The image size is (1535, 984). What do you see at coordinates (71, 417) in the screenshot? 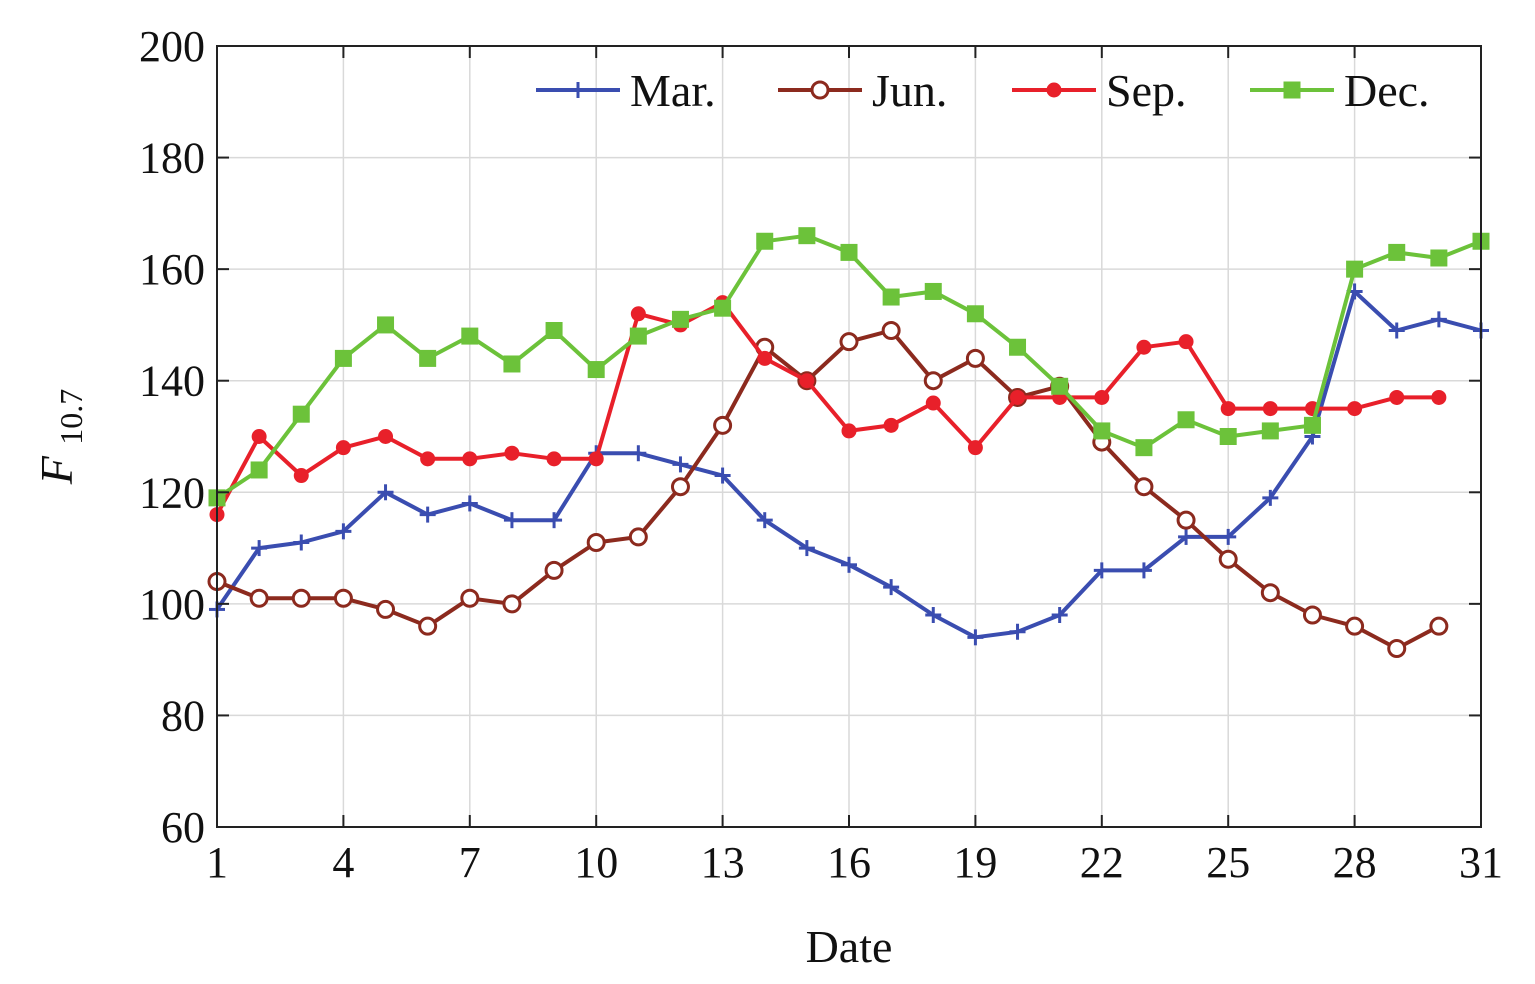
I see `y-axis-label-subscript: 10.7` at bounding box center [71, 417].